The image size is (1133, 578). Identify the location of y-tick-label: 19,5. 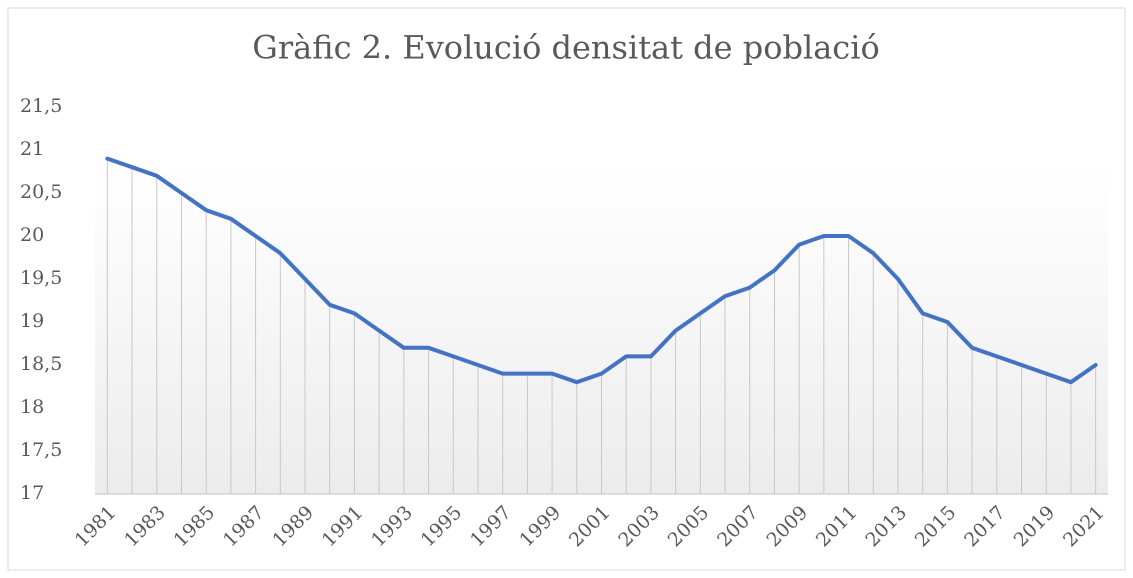
(41, 278).